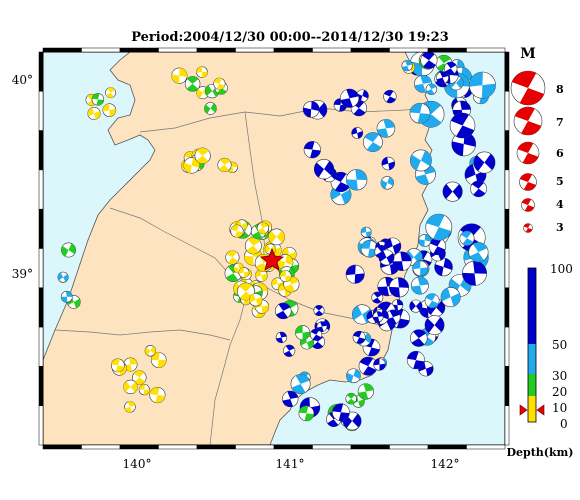 This screenshot has width=580, height=500. Describe the element at coordinates (532, 385) in the screenshot. I see `depth-bar-mid` at that location.